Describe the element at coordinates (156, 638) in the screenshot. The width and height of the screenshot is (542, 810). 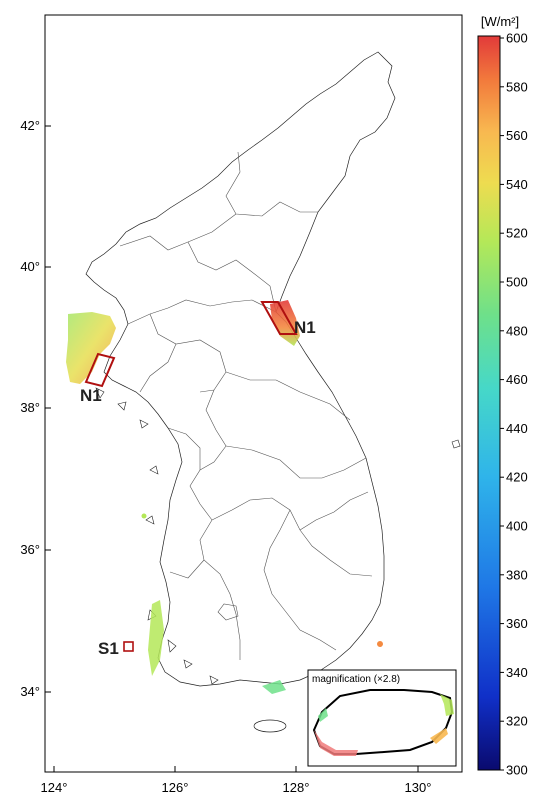
I see `southwest-irradiance-area` at that location.